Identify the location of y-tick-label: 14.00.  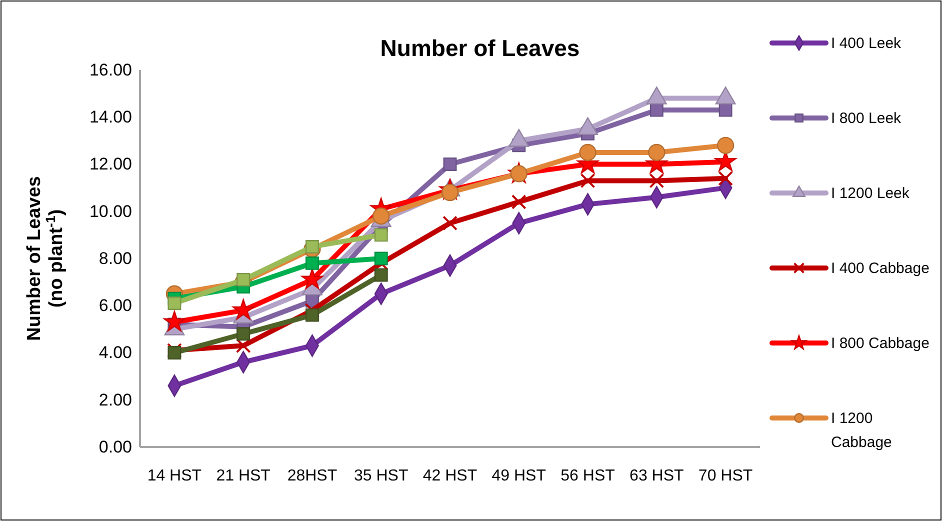
(110, 117).